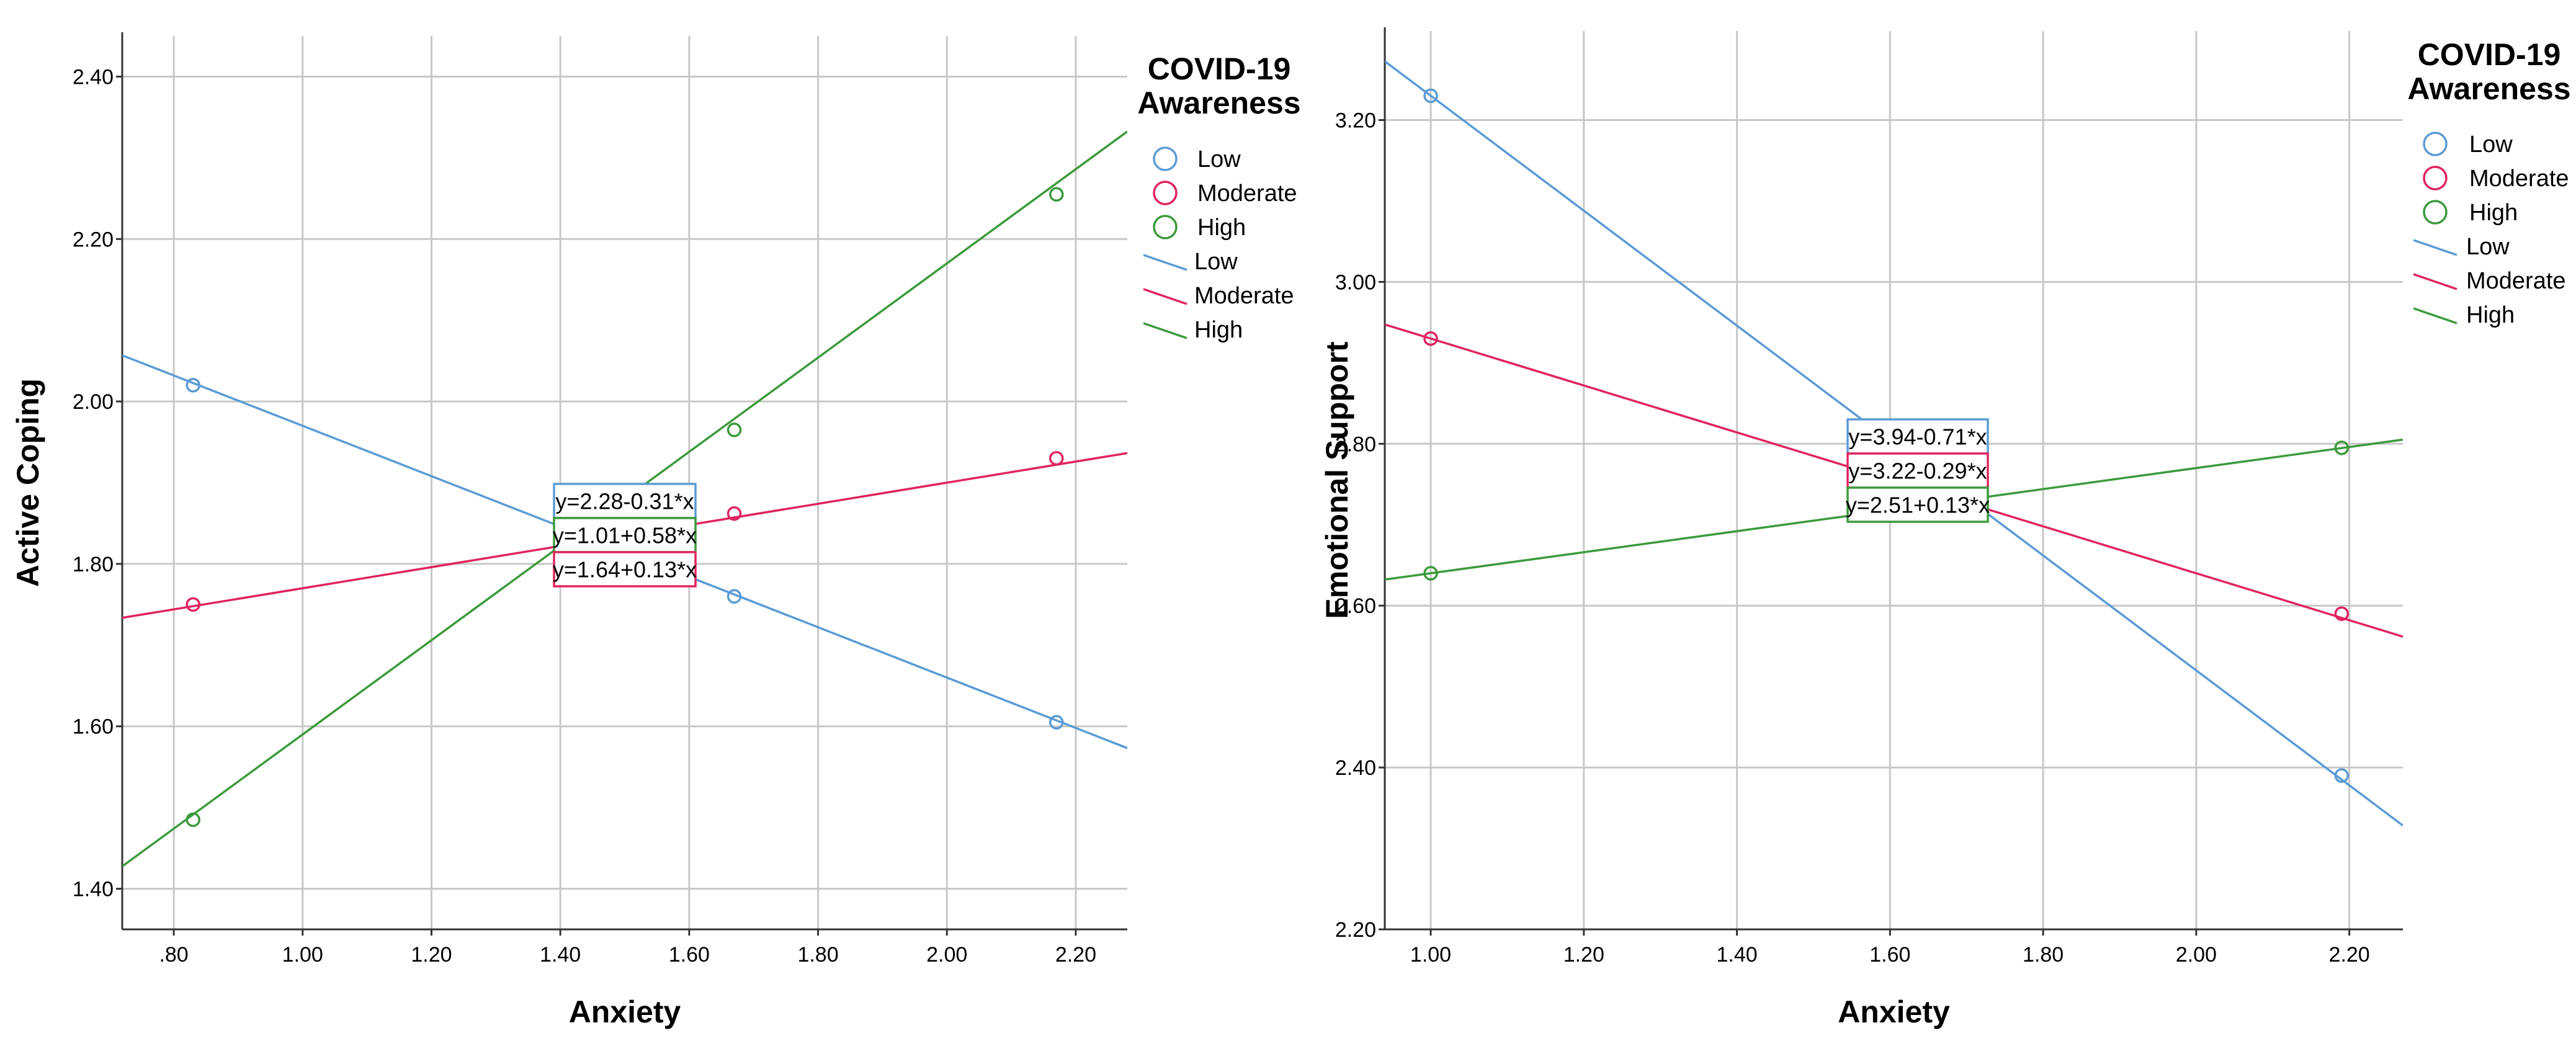  I want to click on y-tick-label: 1.60, so click(93, 727).